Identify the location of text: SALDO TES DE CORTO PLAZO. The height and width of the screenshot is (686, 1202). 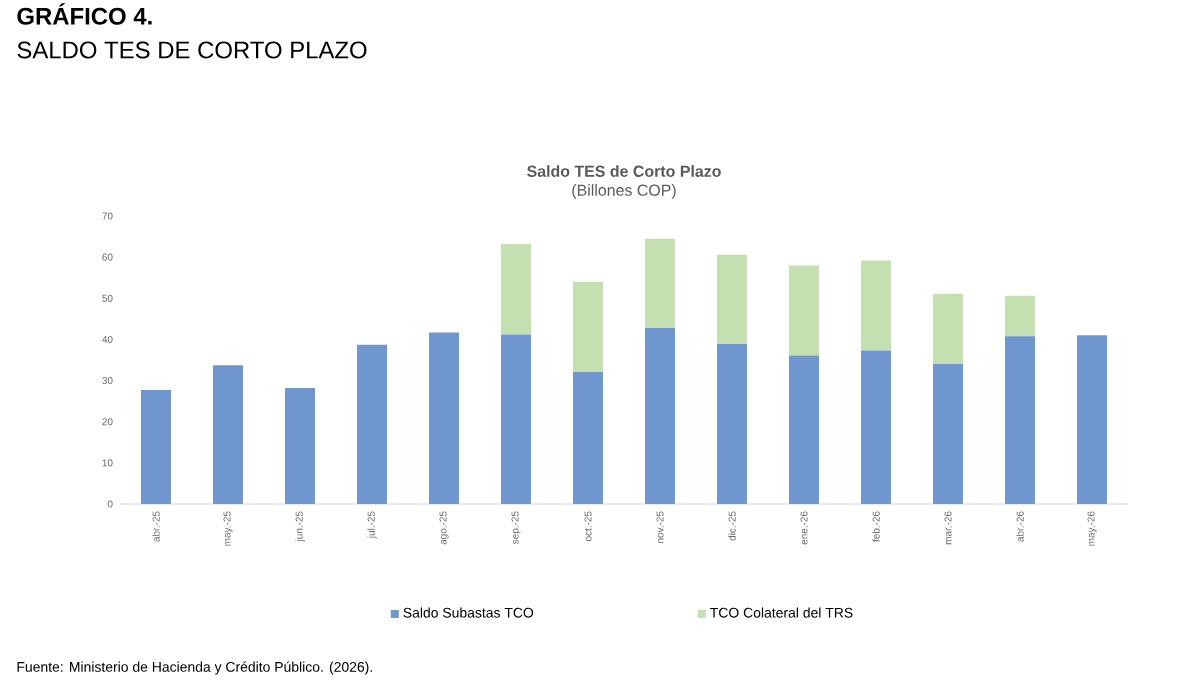
(192, 50).